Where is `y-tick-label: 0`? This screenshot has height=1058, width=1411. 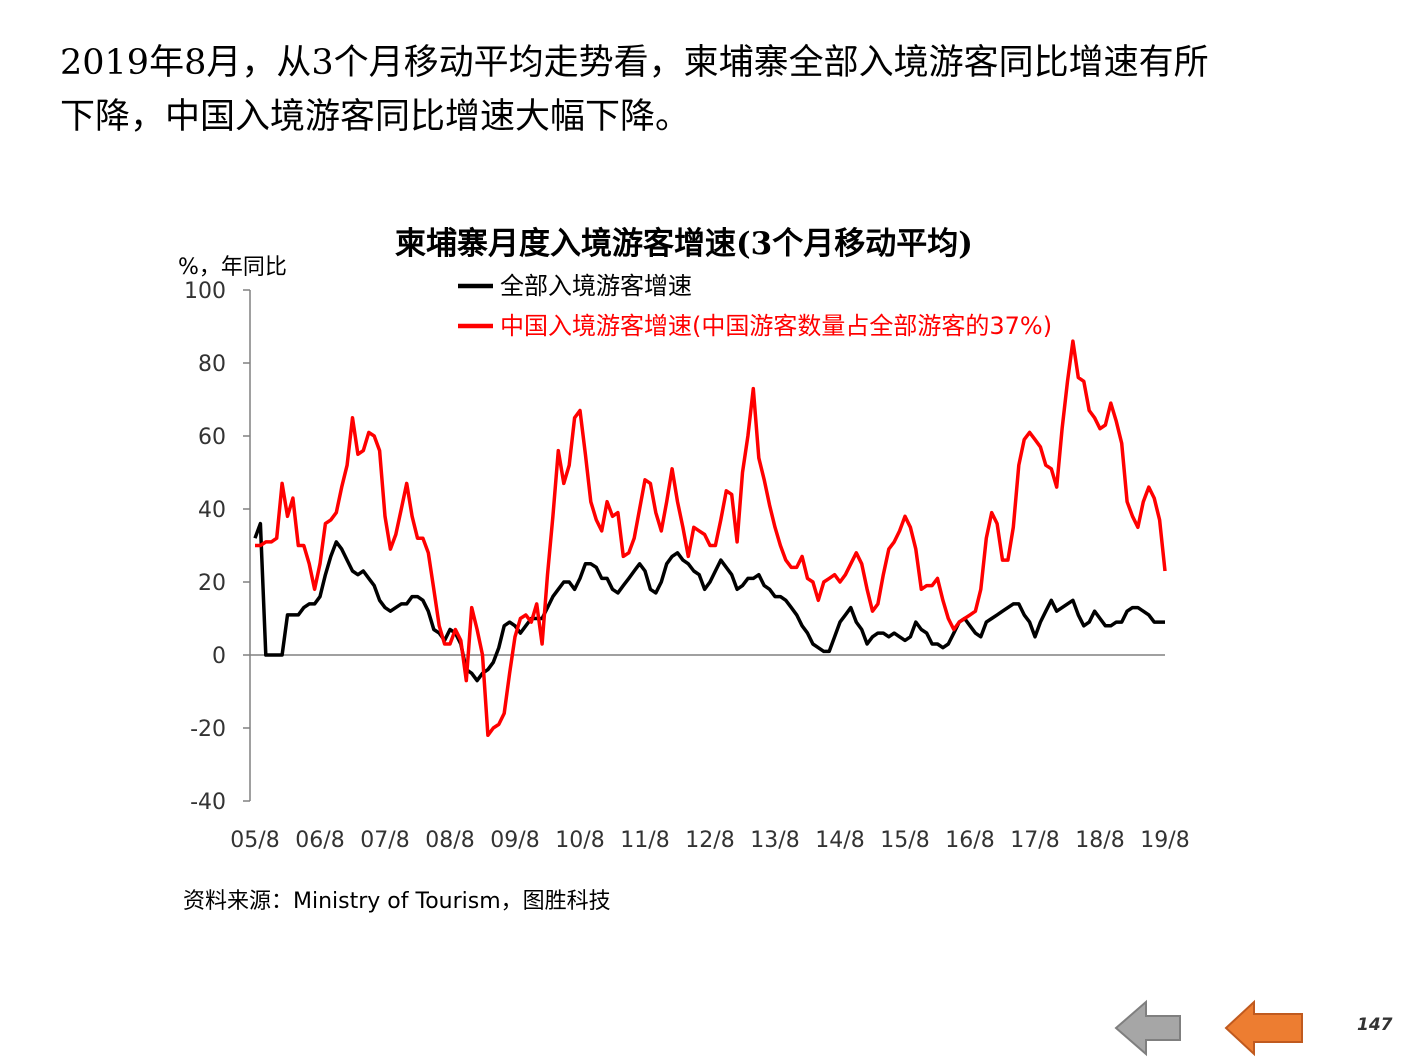 y-tick-label: 0 is located at coordinates (219, 656).